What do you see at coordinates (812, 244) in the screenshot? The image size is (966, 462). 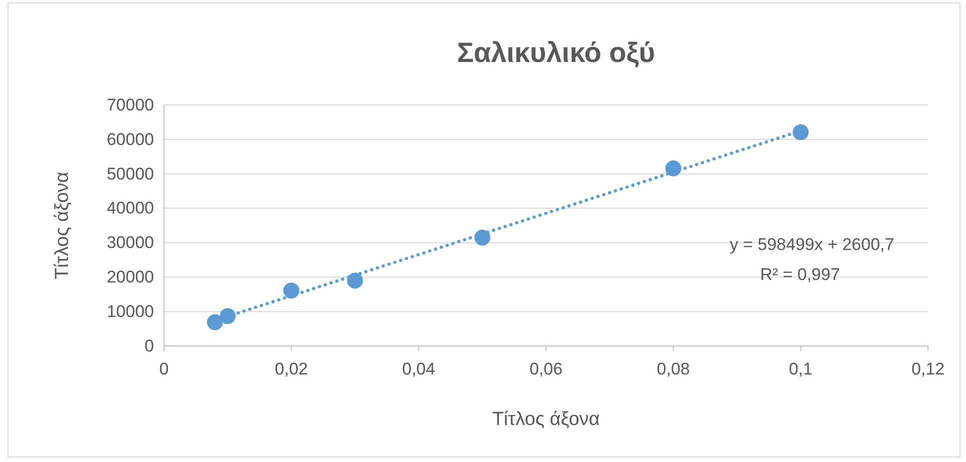 I see `annotation: y = 598499x + 2600,7` at bounding box center [812, 244].